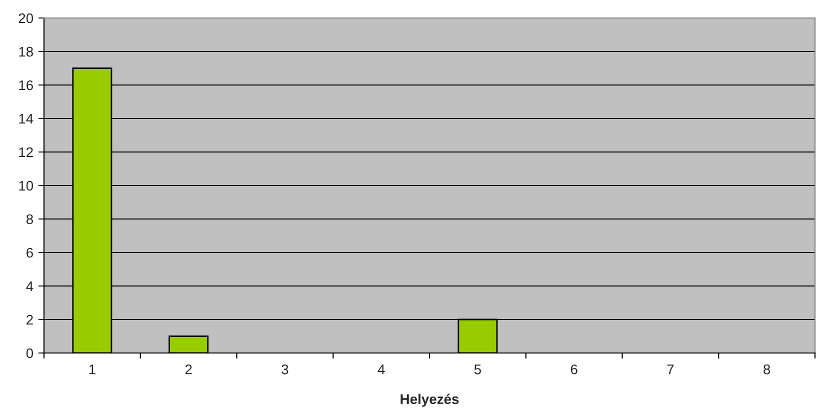 The image size is (825, 419). Describe the element at coordinates (670, 369) in the screenshot. I see `x-tick-label: 7` at that location.